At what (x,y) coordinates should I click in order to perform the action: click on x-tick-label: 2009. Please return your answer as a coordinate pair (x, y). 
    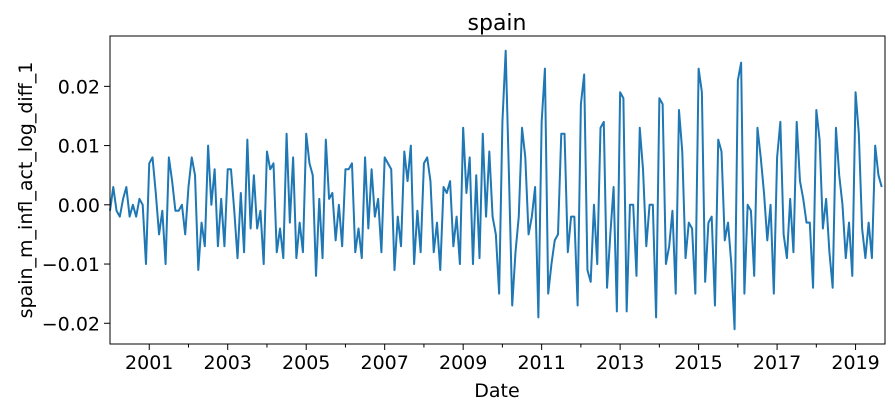
    Looking at the image, I should click on (463, 363).